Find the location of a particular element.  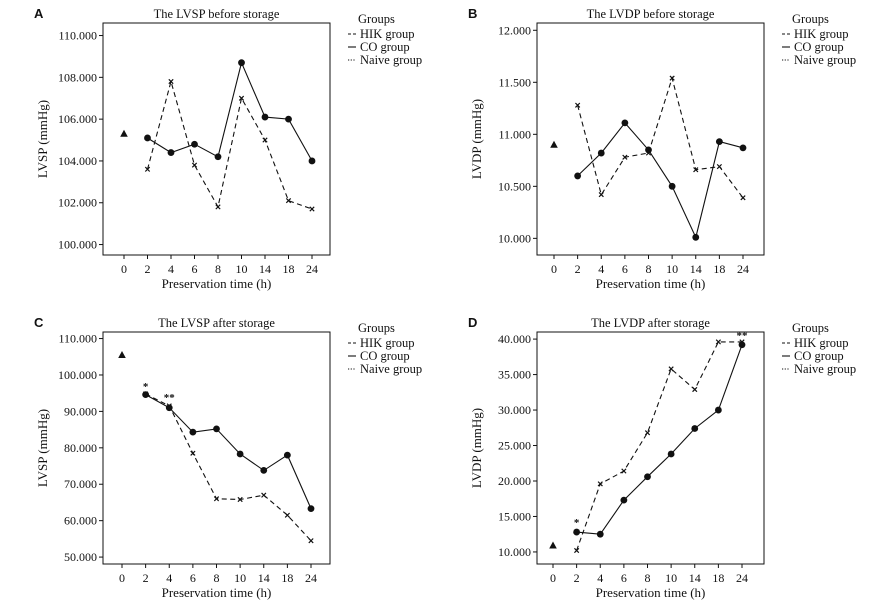

y-axis-label: LVSP (mmHg) is located at coordinates (42, 139).